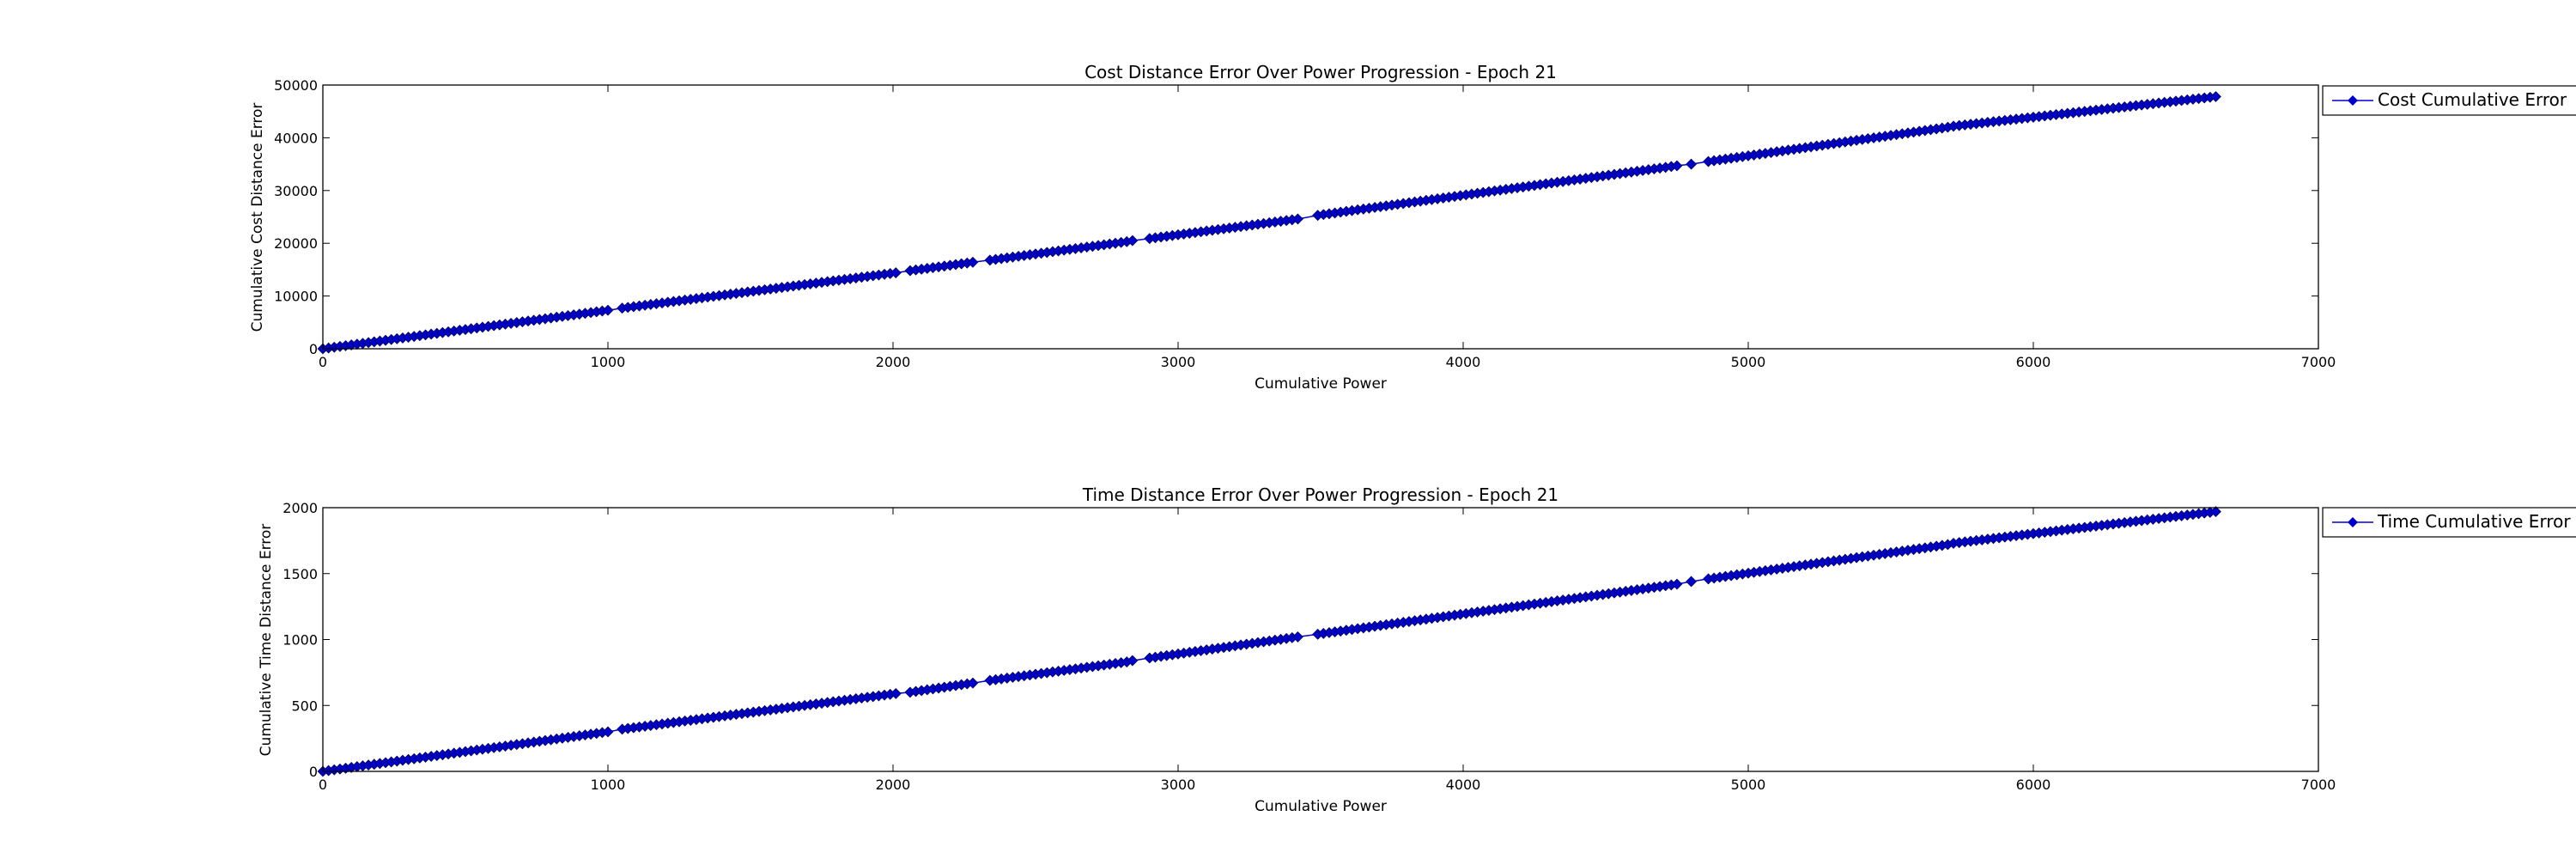 This screenshot has height=859, width=2576. I want to click on y-tick-label: 40000, so click(296, 138).